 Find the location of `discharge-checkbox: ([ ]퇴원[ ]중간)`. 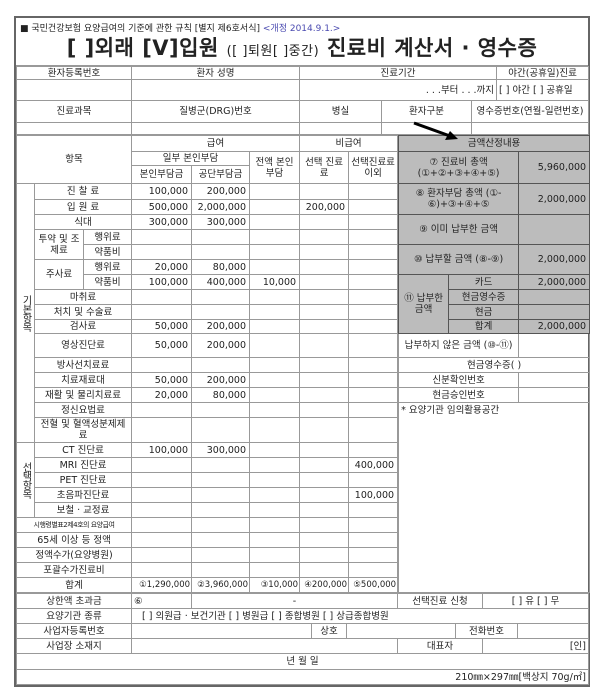

discharge-checkbox: ([ ]퇴원[ ]중간) is located at coordinates (273, 51).